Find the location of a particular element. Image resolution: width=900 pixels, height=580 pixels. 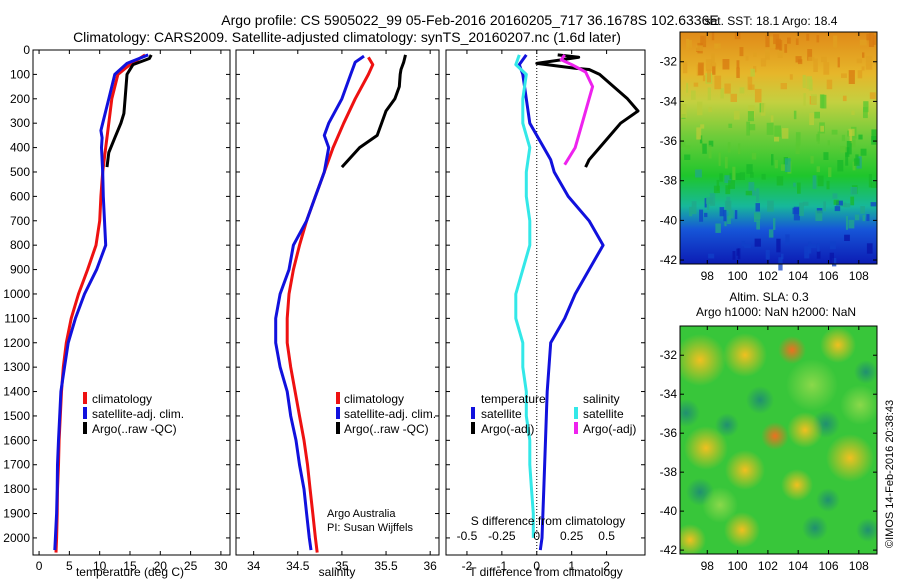

depth-tick-label: 800 is located at coordinates (20, 245).